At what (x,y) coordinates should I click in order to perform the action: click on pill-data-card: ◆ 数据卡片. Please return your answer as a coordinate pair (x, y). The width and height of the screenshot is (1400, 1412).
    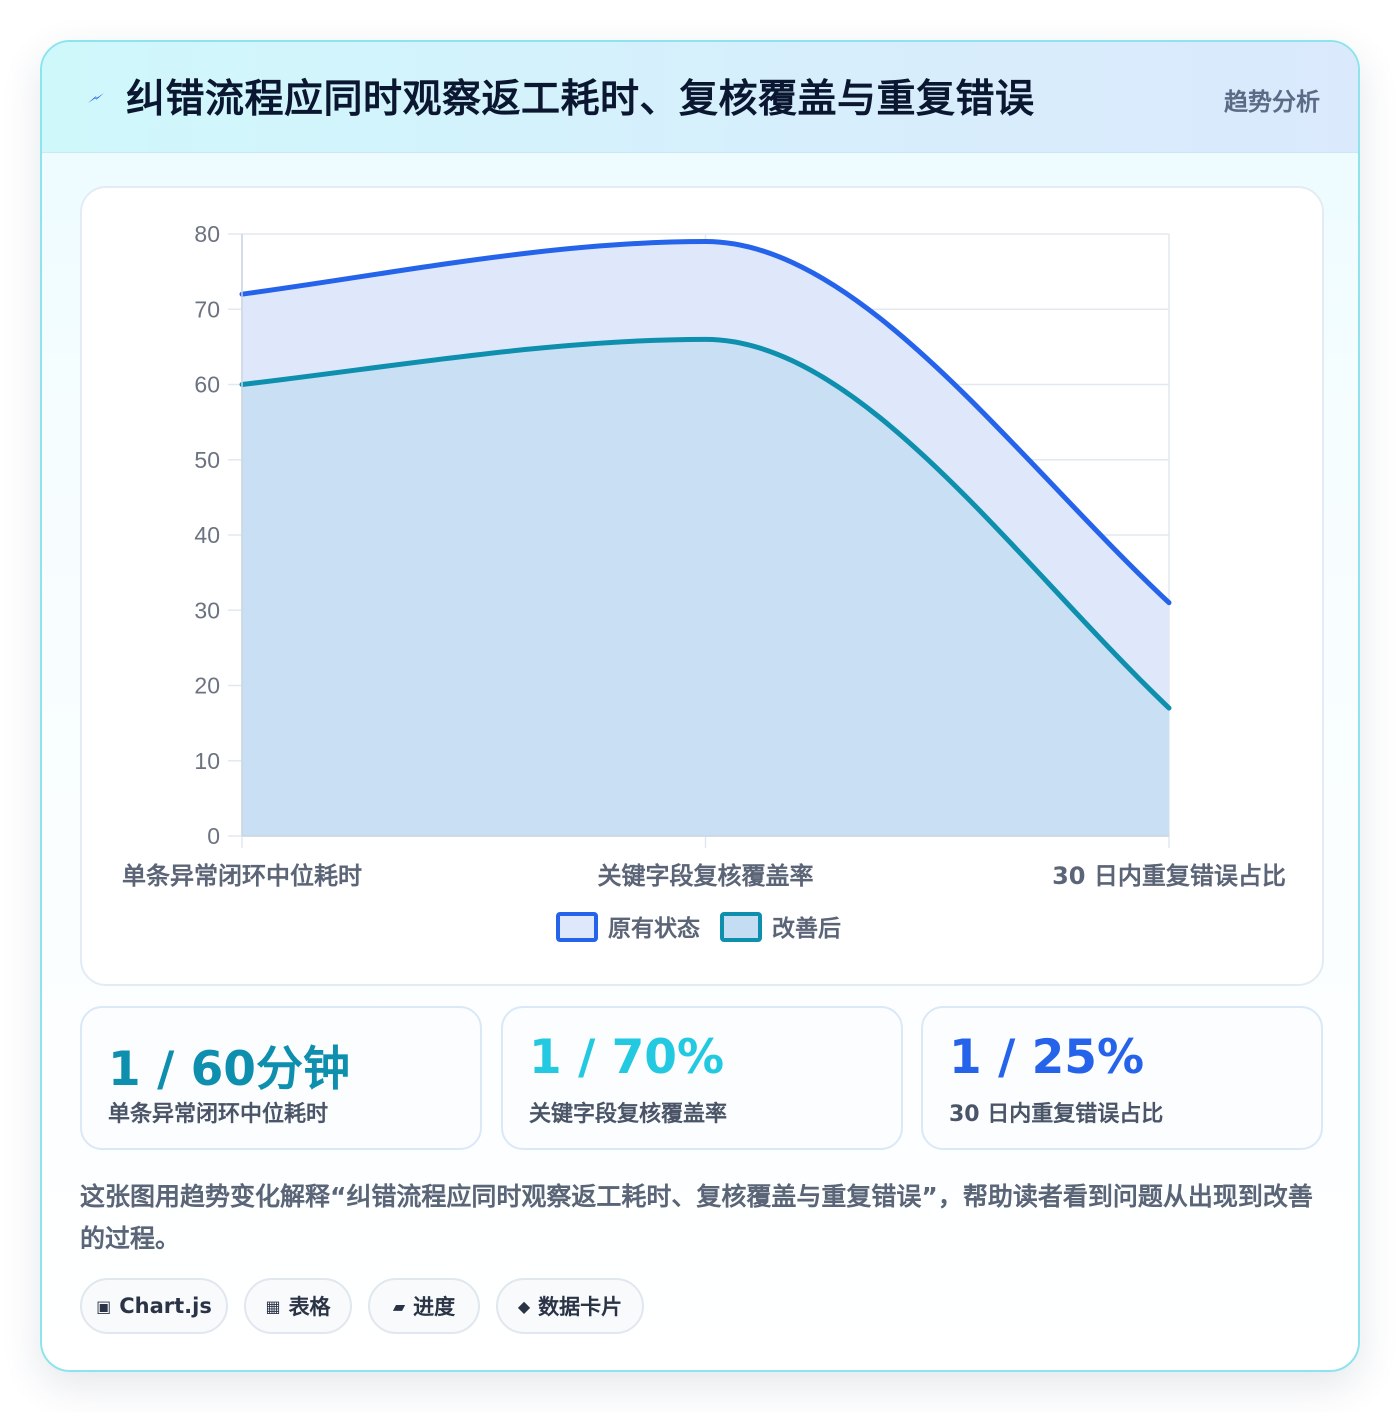
    Looking at the image, I should click on (570, 1306).